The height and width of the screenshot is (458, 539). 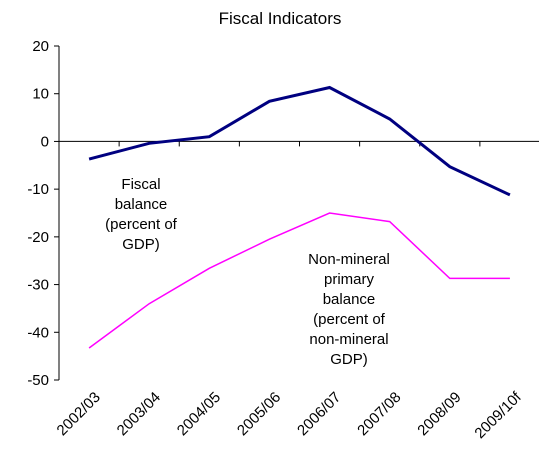 I want to click on chart-title: Fiscal Indicators, so click(x=280, y=18).